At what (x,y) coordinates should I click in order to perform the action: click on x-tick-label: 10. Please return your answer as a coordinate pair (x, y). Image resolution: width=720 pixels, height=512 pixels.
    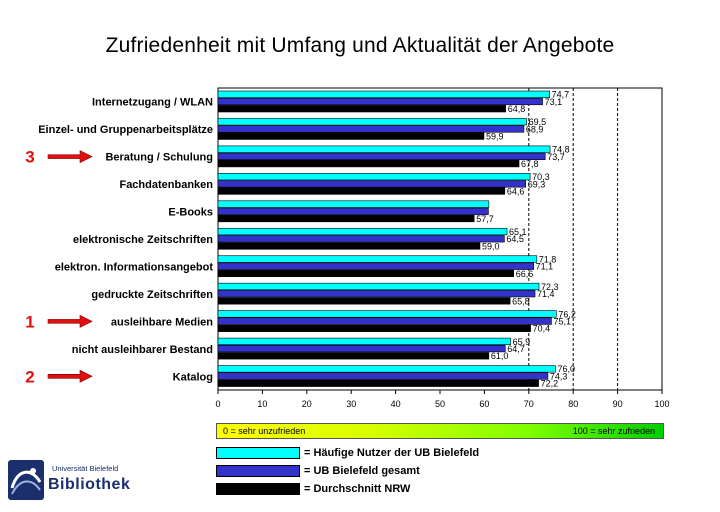
    Looking at the image, I should click on (262, 404).